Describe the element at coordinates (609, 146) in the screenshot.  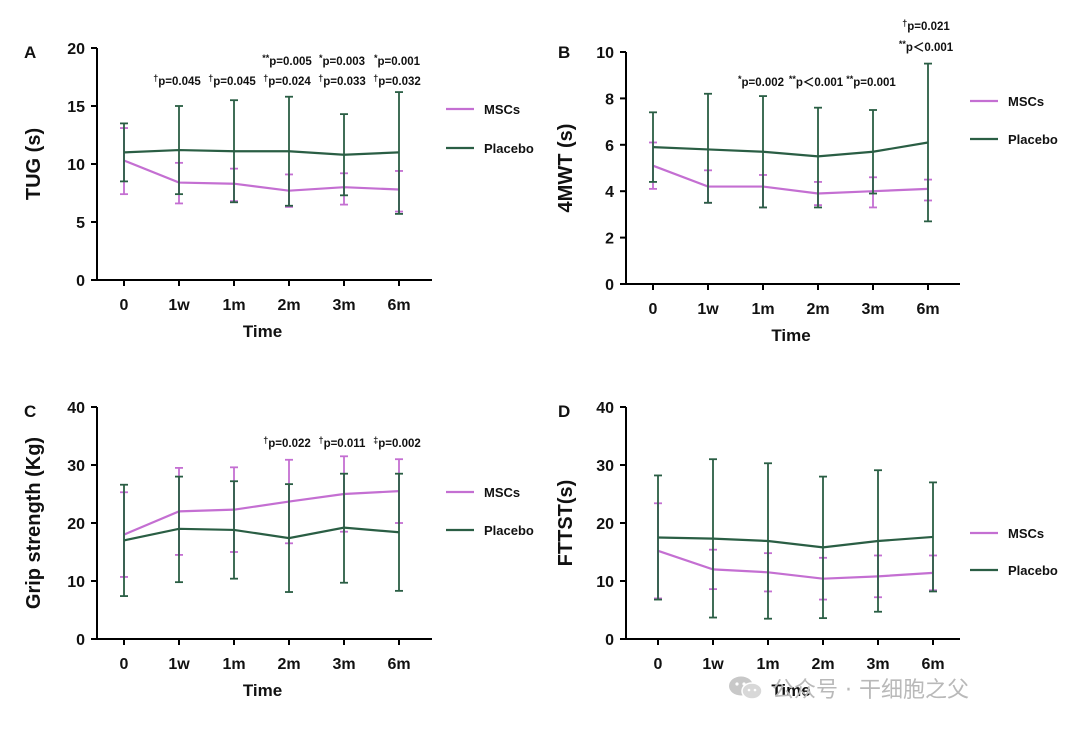
I see `y-tick-label: 6` at that location.